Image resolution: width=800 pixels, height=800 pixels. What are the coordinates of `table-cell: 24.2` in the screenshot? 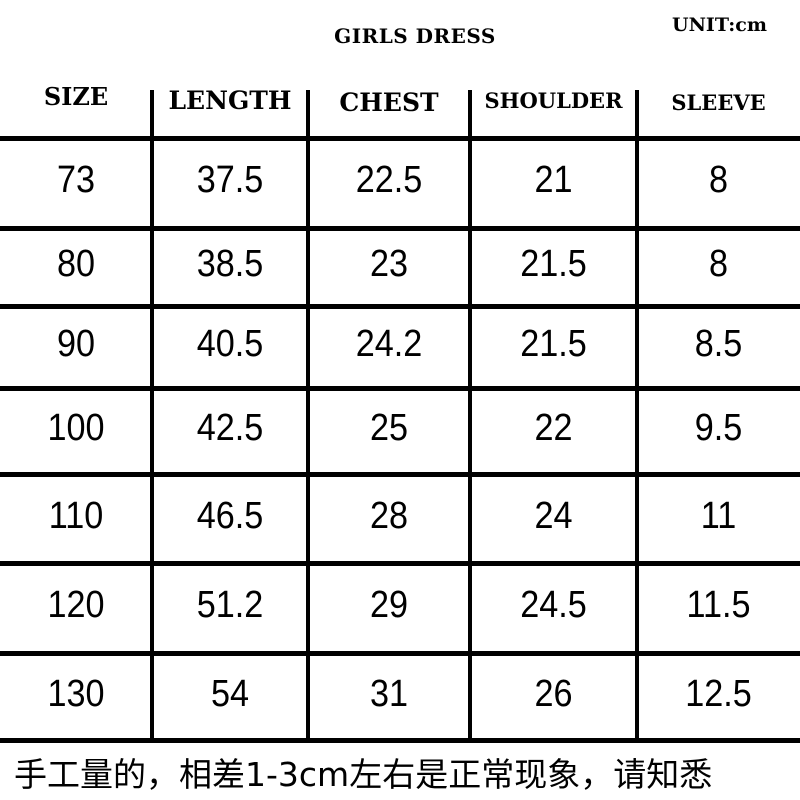 It's located at (389, 344).